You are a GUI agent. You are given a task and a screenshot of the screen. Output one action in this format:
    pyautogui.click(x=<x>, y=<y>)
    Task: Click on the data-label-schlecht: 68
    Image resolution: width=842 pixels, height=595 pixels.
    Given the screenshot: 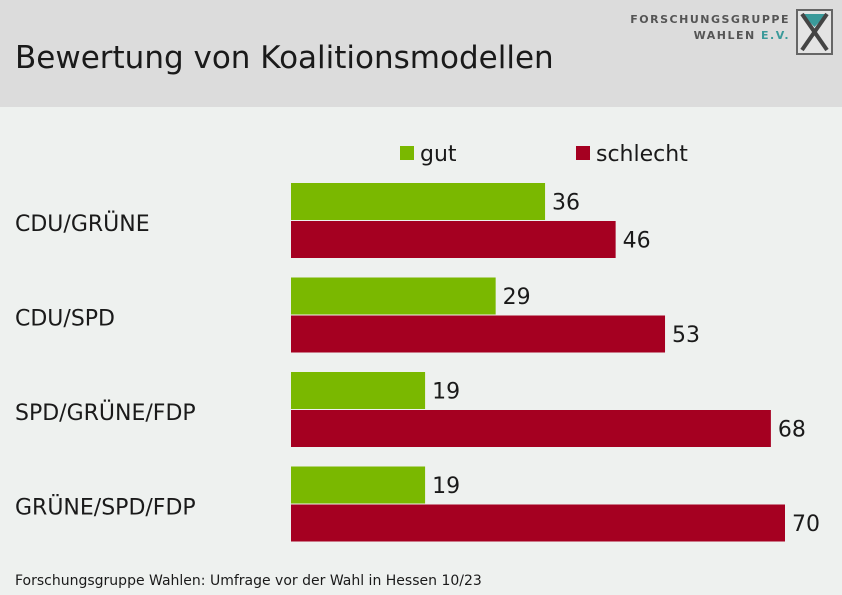 What is the action you would take?
    pyautogui.click(x=792, y=430)
    